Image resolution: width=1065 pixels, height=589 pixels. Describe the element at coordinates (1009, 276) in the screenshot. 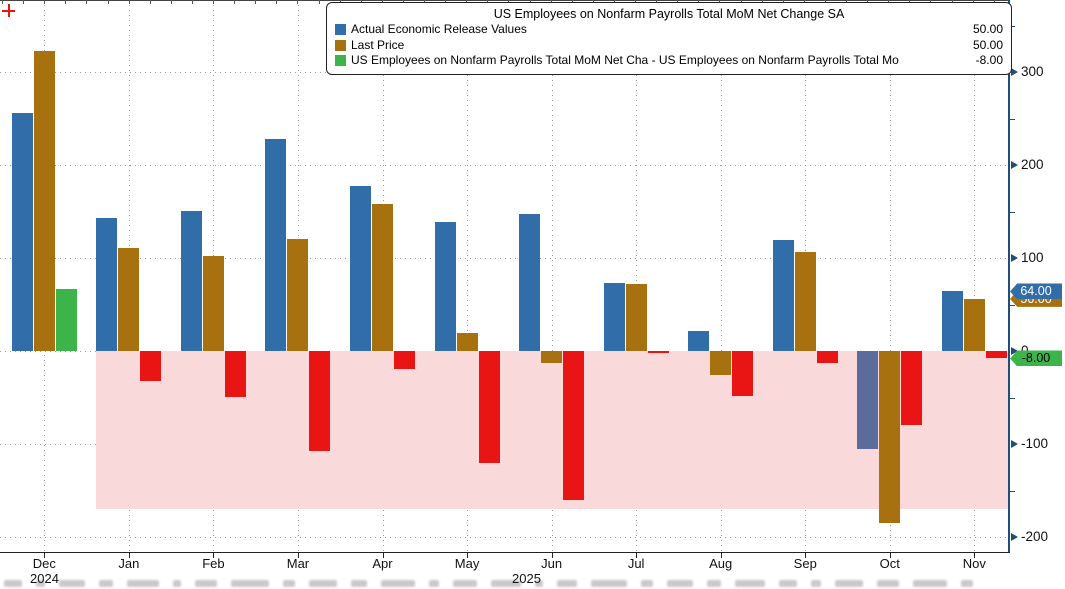

I see `y-axis-spine` at that location.